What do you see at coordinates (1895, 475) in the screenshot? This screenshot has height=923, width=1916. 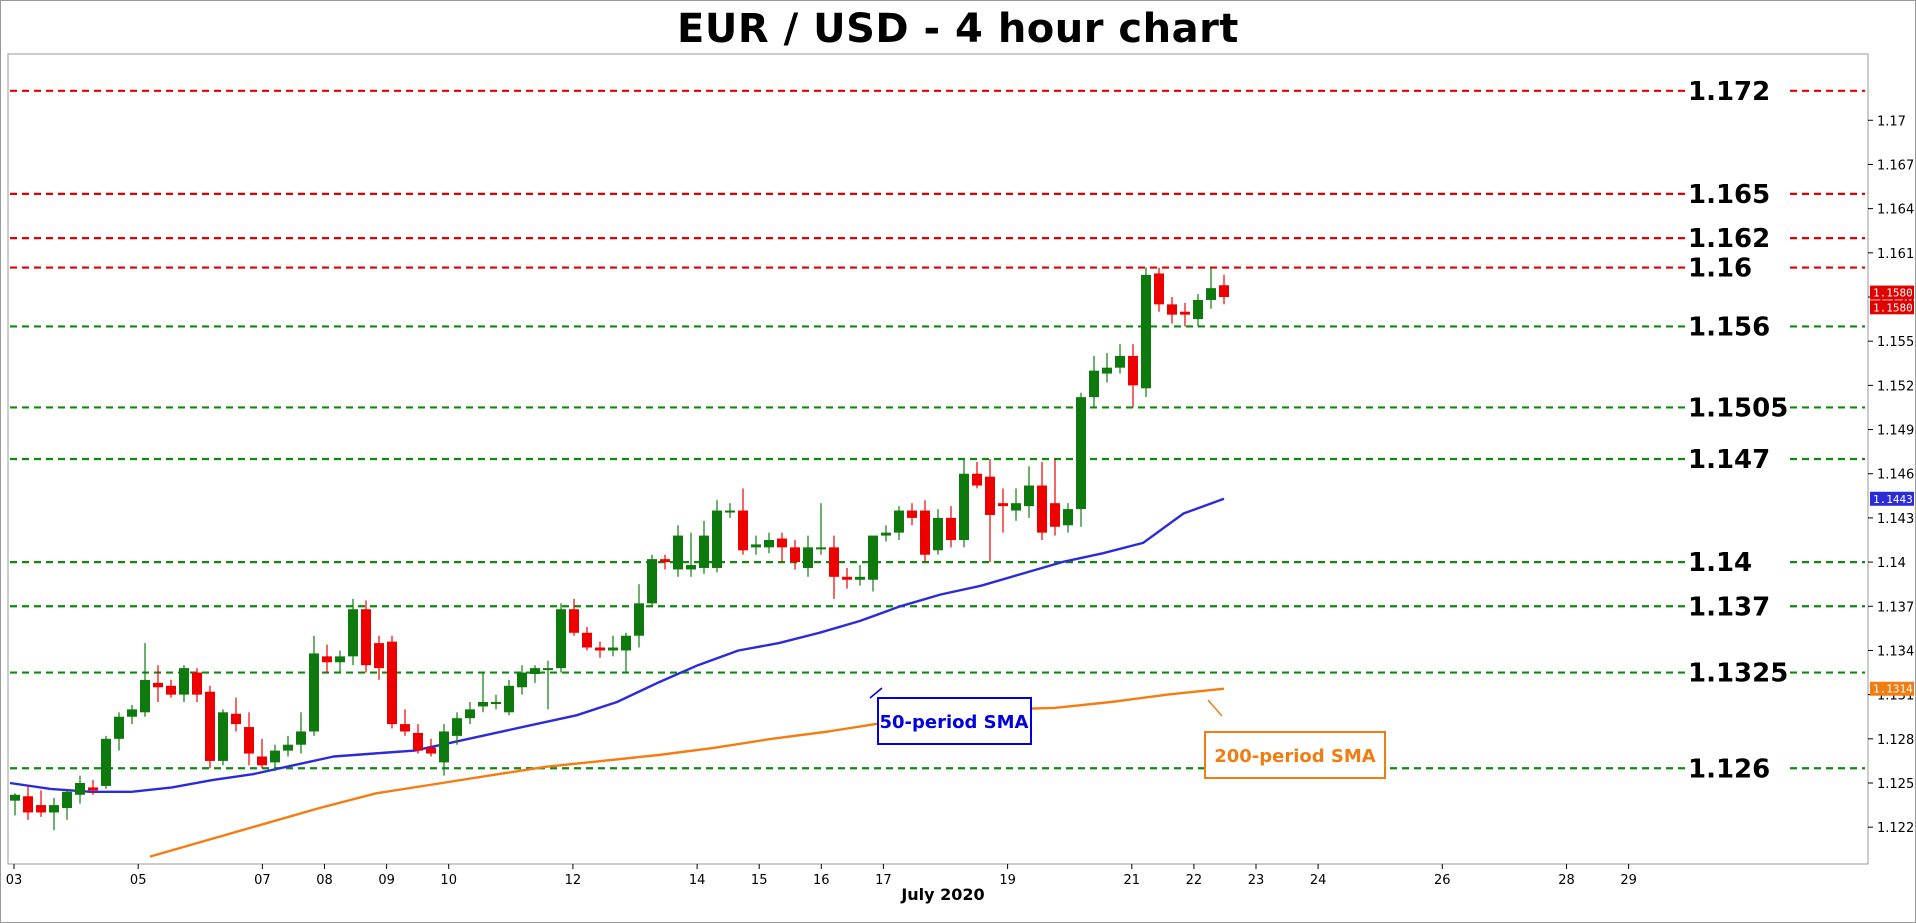 I see `y-tick-label: 1.146` at bounding box center [1895, 475].